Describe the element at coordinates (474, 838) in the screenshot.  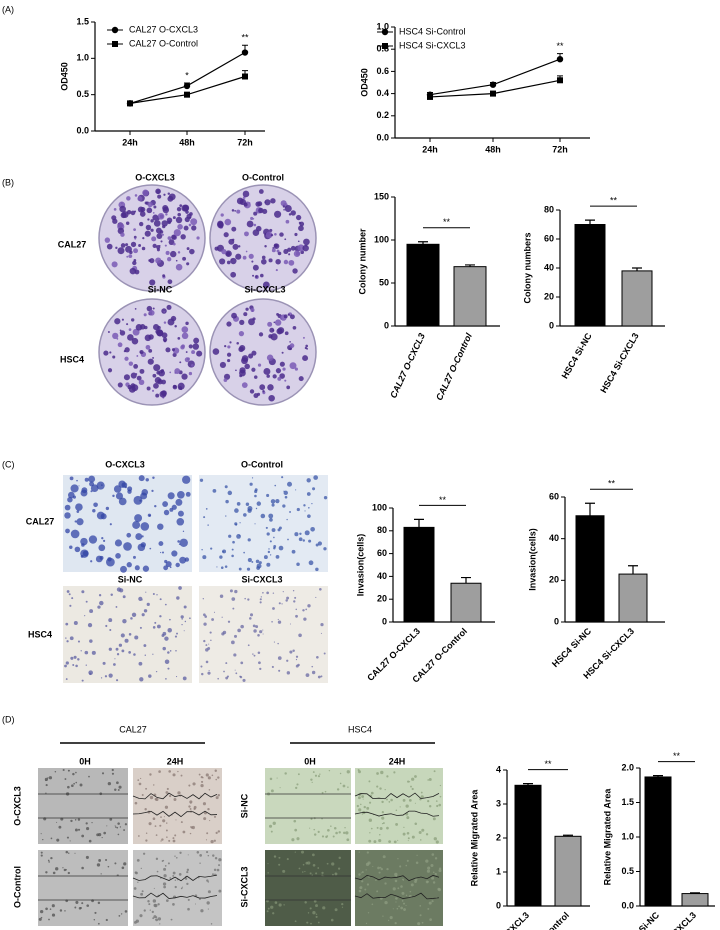
I see `y-axis-label: Relative Migrated Area` at that location.